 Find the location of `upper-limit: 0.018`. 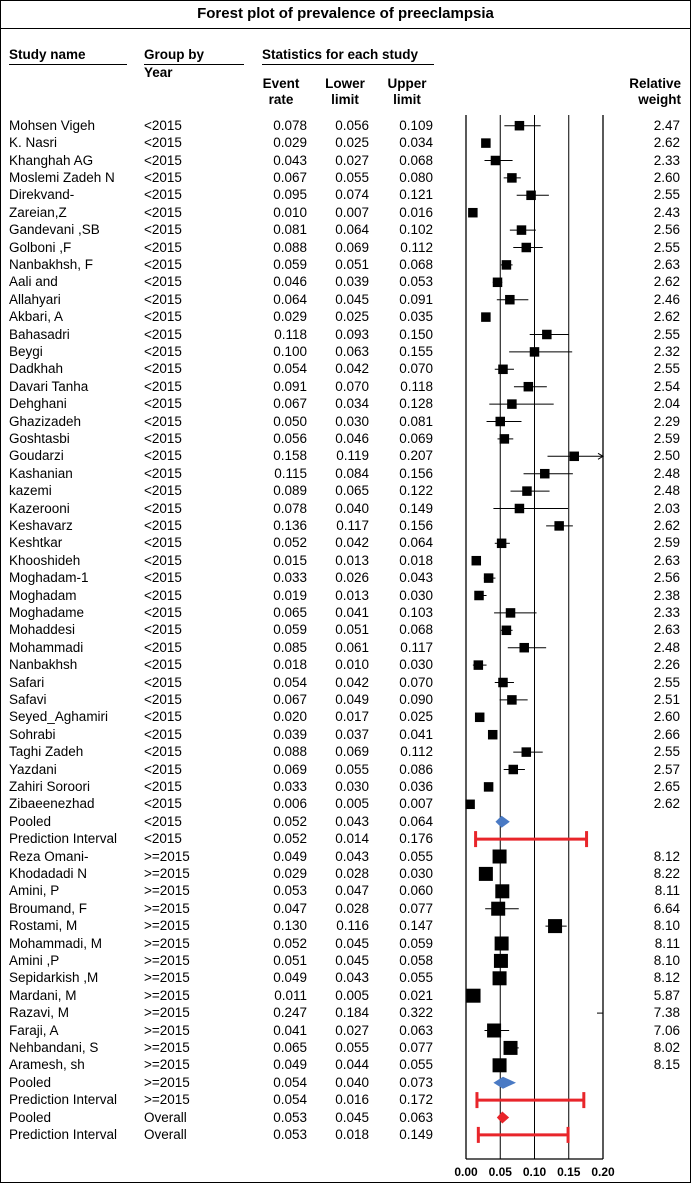

upper-limit: 0.018 is located at coordinates (416, 560).